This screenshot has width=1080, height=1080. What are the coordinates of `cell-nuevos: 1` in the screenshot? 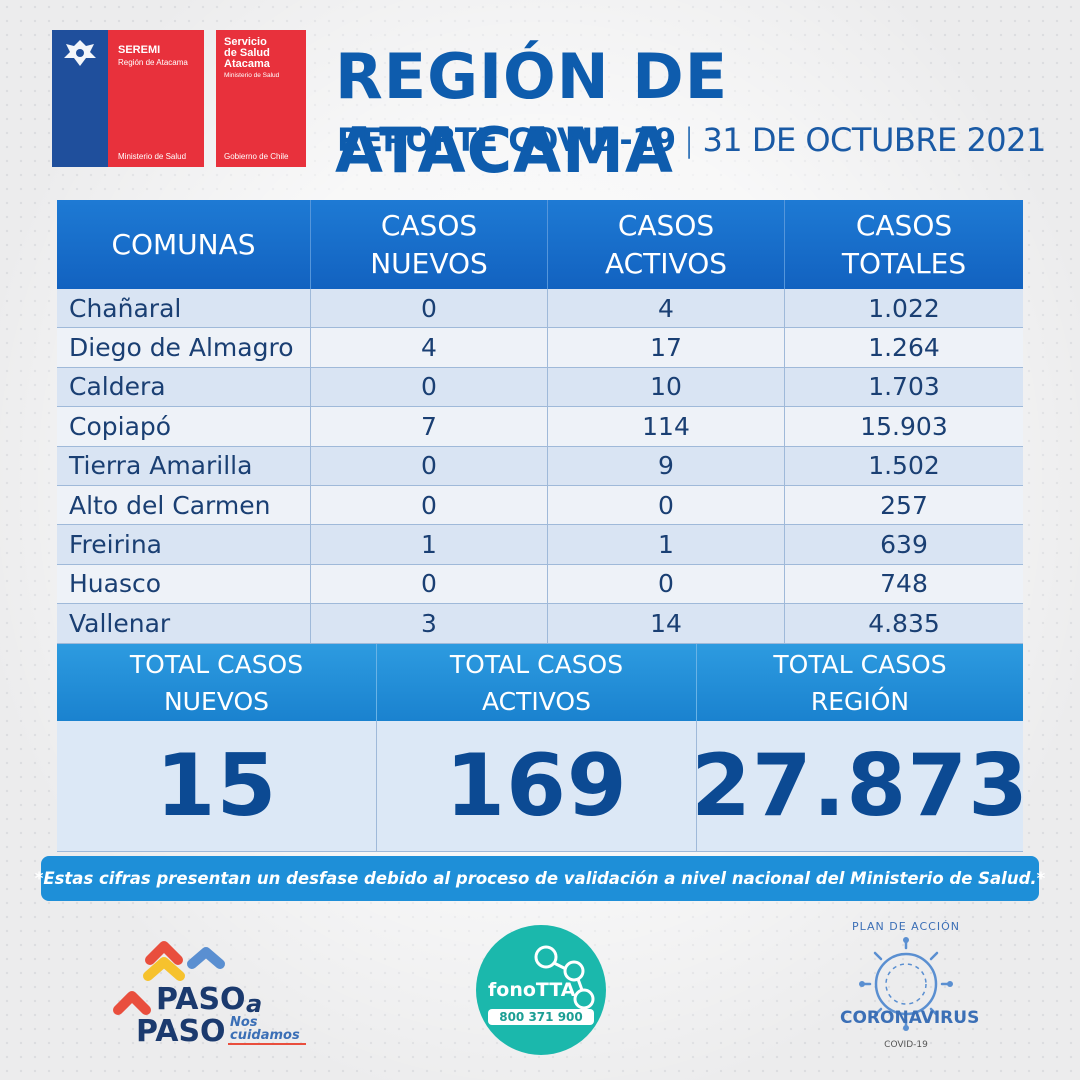 It's located at (429, 544).